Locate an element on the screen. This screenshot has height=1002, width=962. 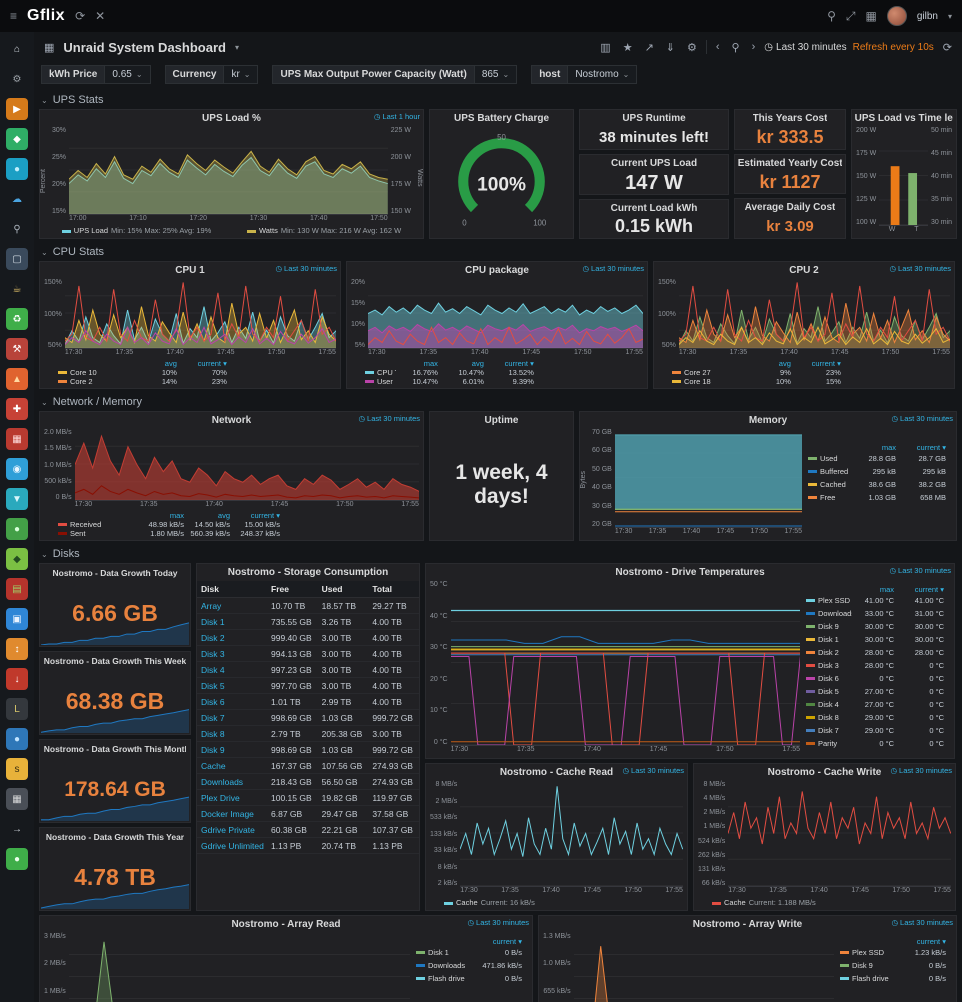
legend-item: Disk 3 28.00 °C 0 °C is located at coordinates (877, 665).